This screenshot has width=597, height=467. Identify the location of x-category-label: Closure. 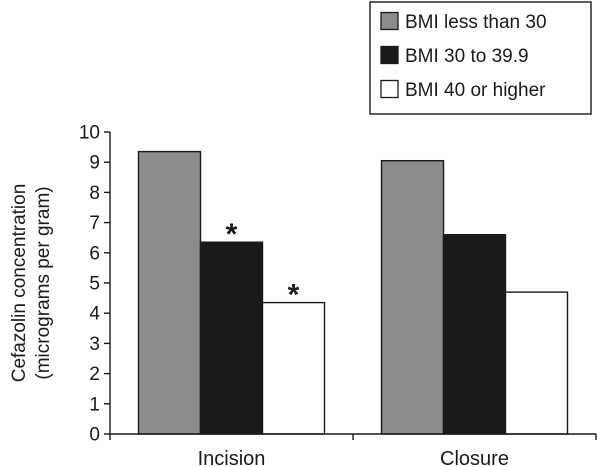
(474, 457).